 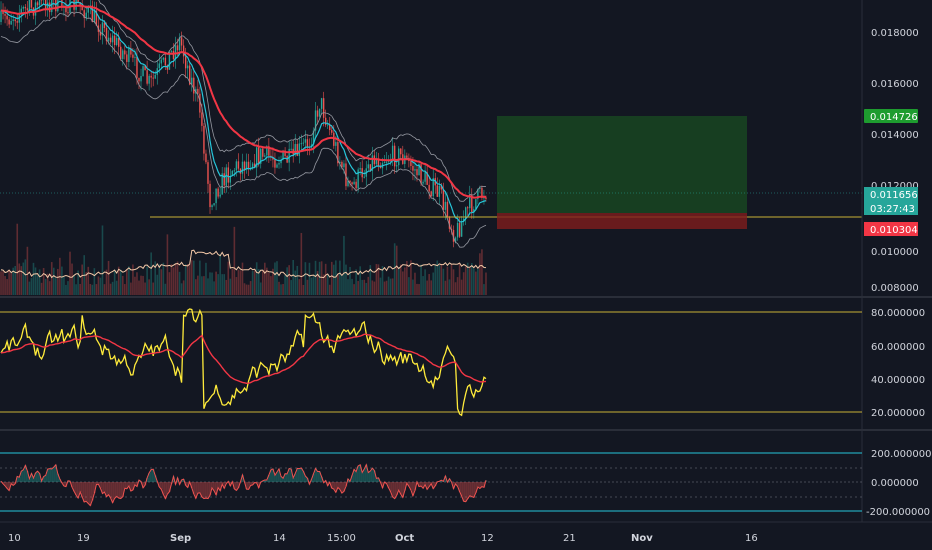 What do you see at coordinates (14, 538) in the screenshot?
I see `time-label: 10` at bounding box center [14, 538].